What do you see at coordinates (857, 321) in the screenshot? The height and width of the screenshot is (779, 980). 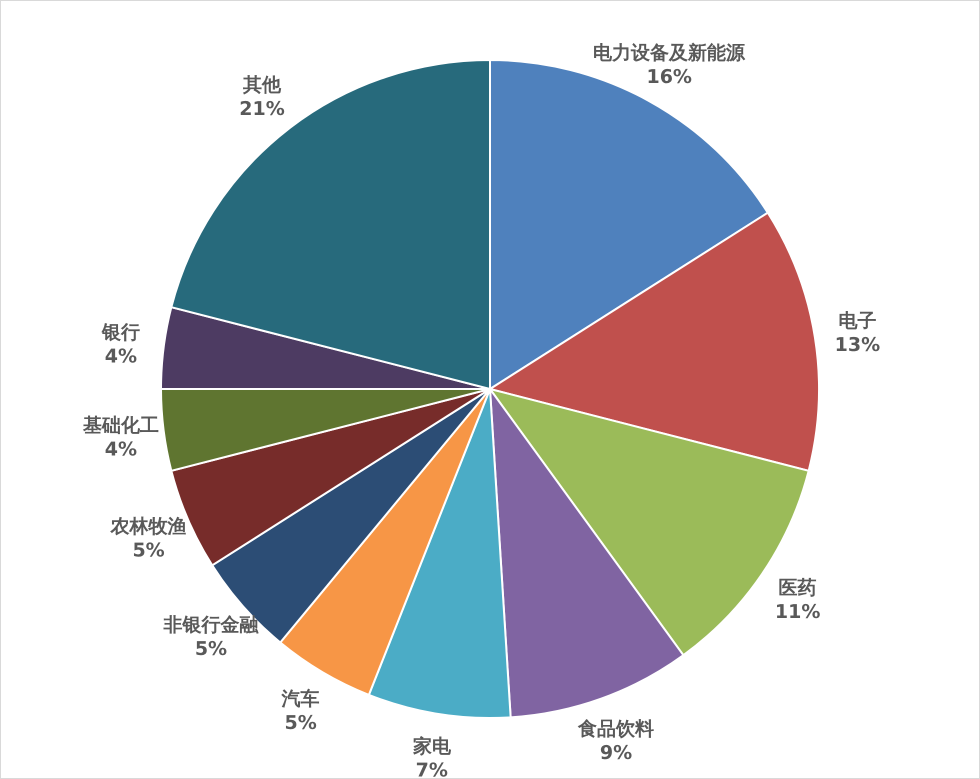 I see `slice-label: 电子` at bounding box center [857, 321].